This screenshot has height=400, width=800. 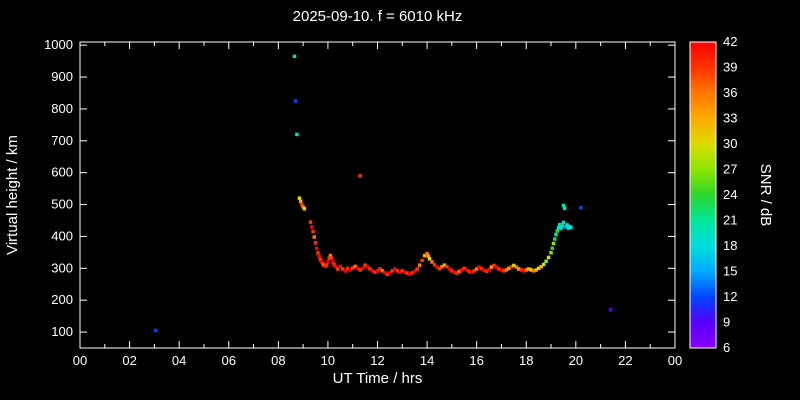 What do you see at coordinates (58, 44) in the screenshot?
I see `svg-text: 1000` at bounding box center [58, 44].